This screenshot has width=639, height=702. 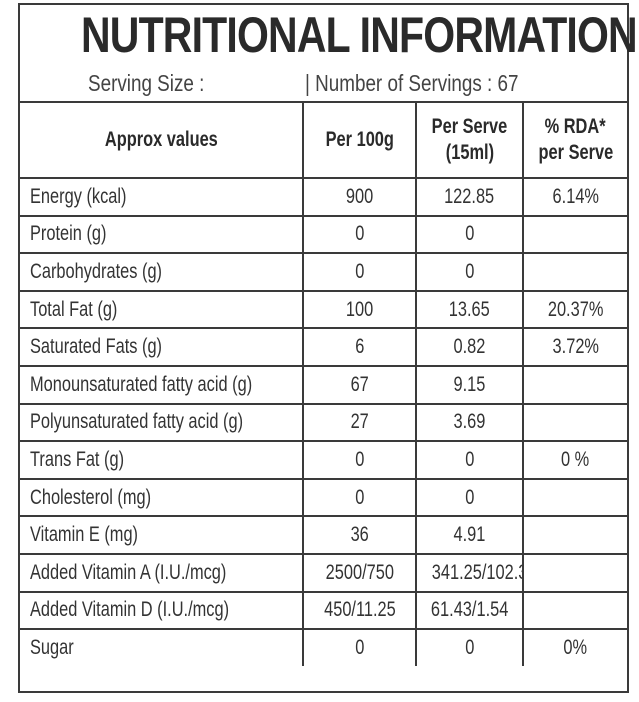 I want to click on per-100g-value-text: 27, so click(x=359, y=422).